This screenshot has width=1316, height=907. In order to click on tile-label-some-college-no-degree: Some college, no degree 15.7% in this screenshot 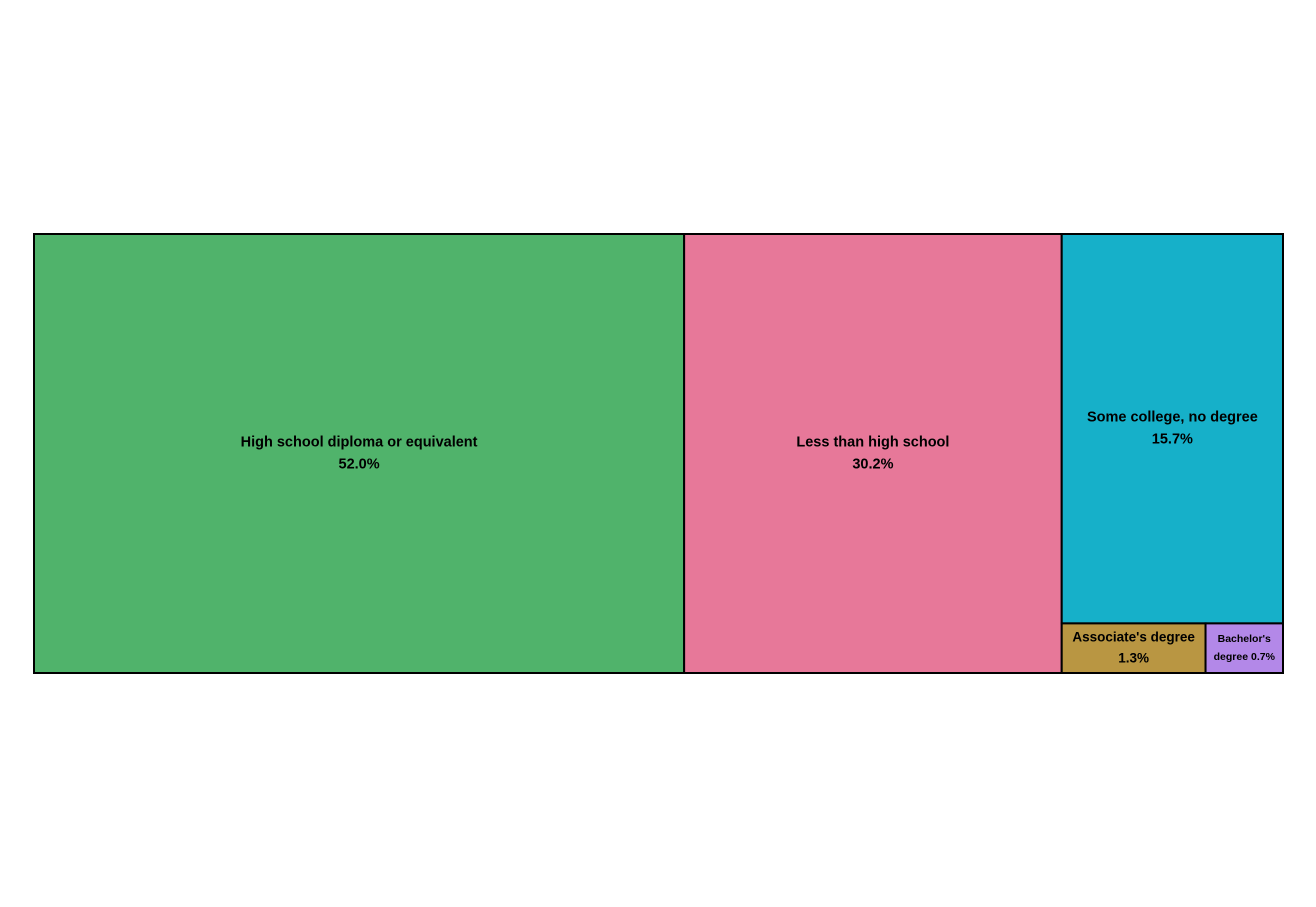, I will do `click(1172, 429)`.